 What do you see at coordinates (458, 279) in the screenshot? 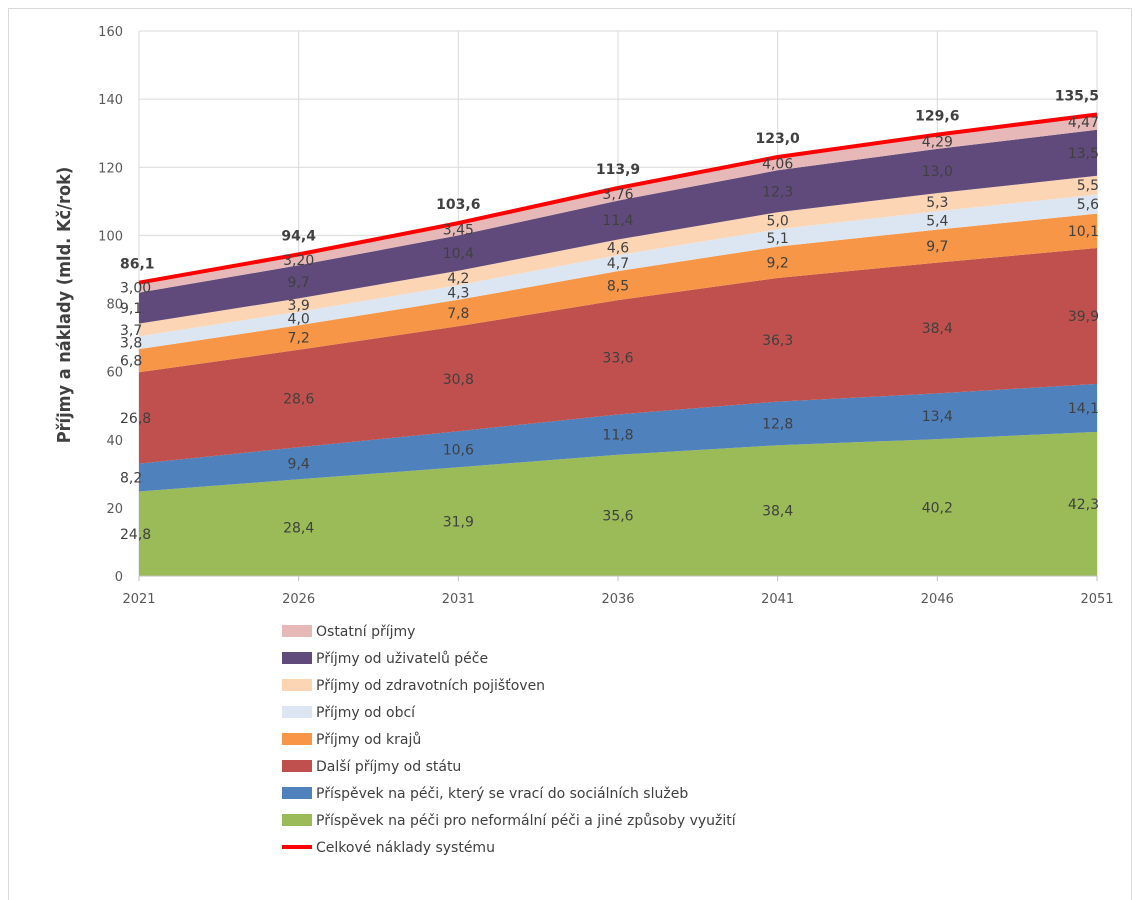
I see `data-label: 4,2` at bounding box center [458, 279].